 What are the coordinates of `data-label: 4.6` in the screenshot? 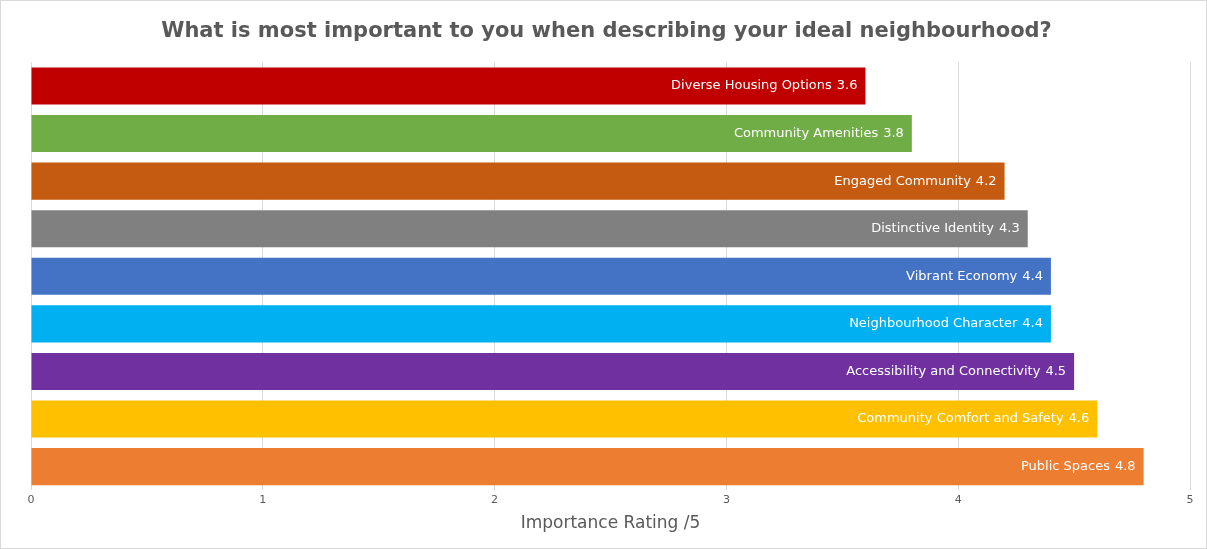 It's located at (1079, 418).